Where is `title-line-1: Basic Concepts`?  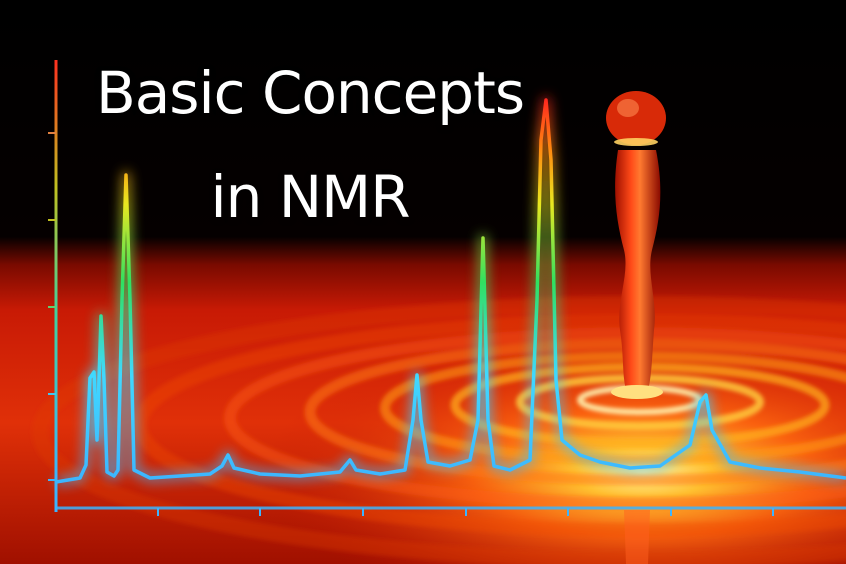 title-line-1: Basic Concepts is located at coordinates (310, 93).